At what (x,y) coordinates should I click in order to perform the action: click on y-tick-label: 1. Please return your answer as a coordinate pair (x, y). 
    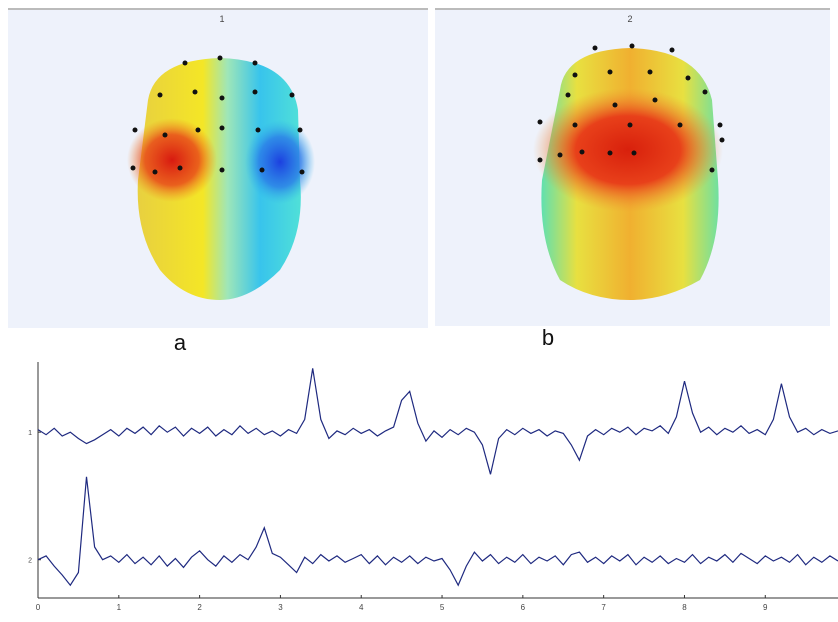
    Looking at the image, I should click on (30, 433).